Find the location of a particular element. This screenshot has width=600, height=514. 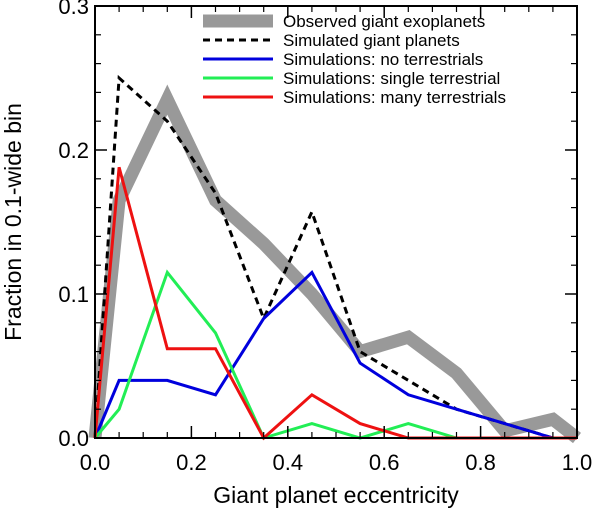

x-tick-label: 0.6 is located at coordinates (384, 462).